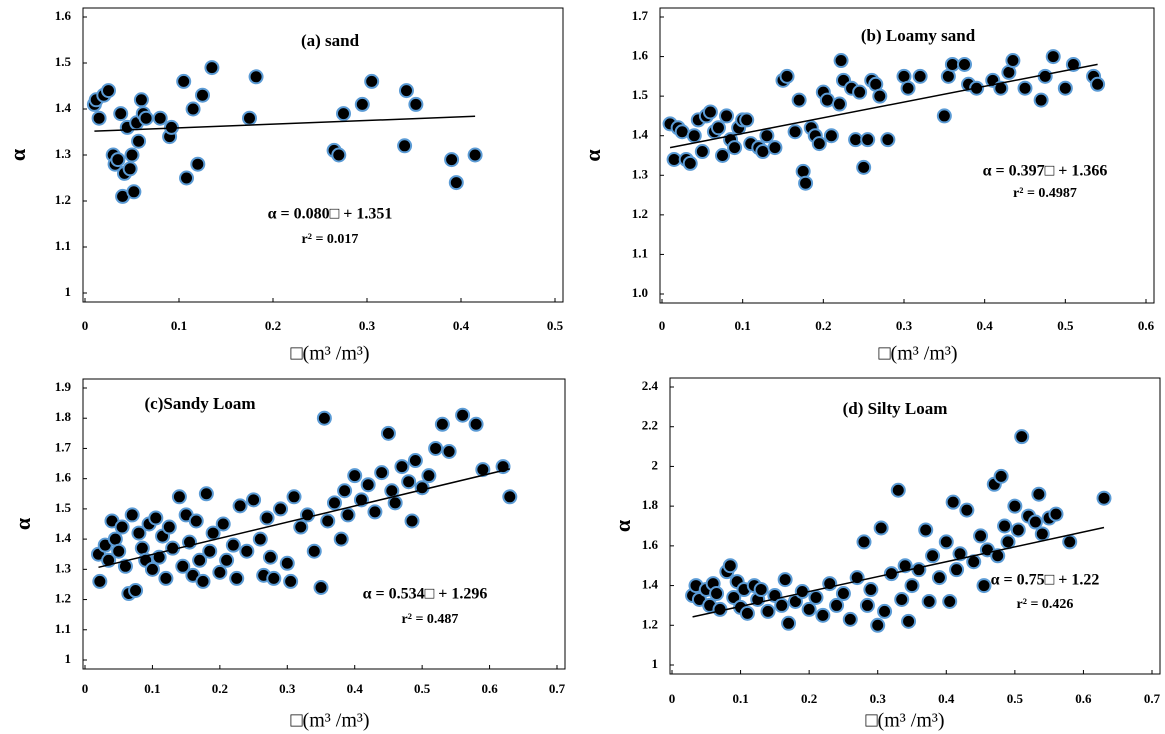 This screenshot has width=1165, height=734. What do you see at coordinates (650, 425) in the screenshot?
I see `y-tick-label: 2.2` at bounding box center [650, 425].